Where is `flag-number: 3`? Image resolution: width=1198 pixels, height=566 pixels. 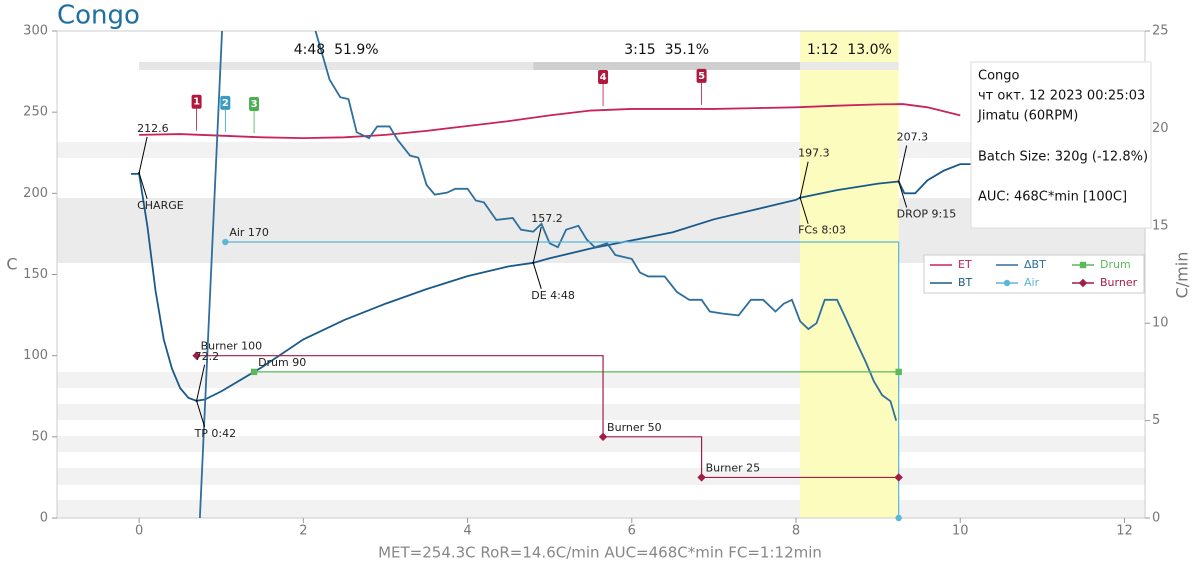
flag-number: 3 is located at coordinates (254, 104).